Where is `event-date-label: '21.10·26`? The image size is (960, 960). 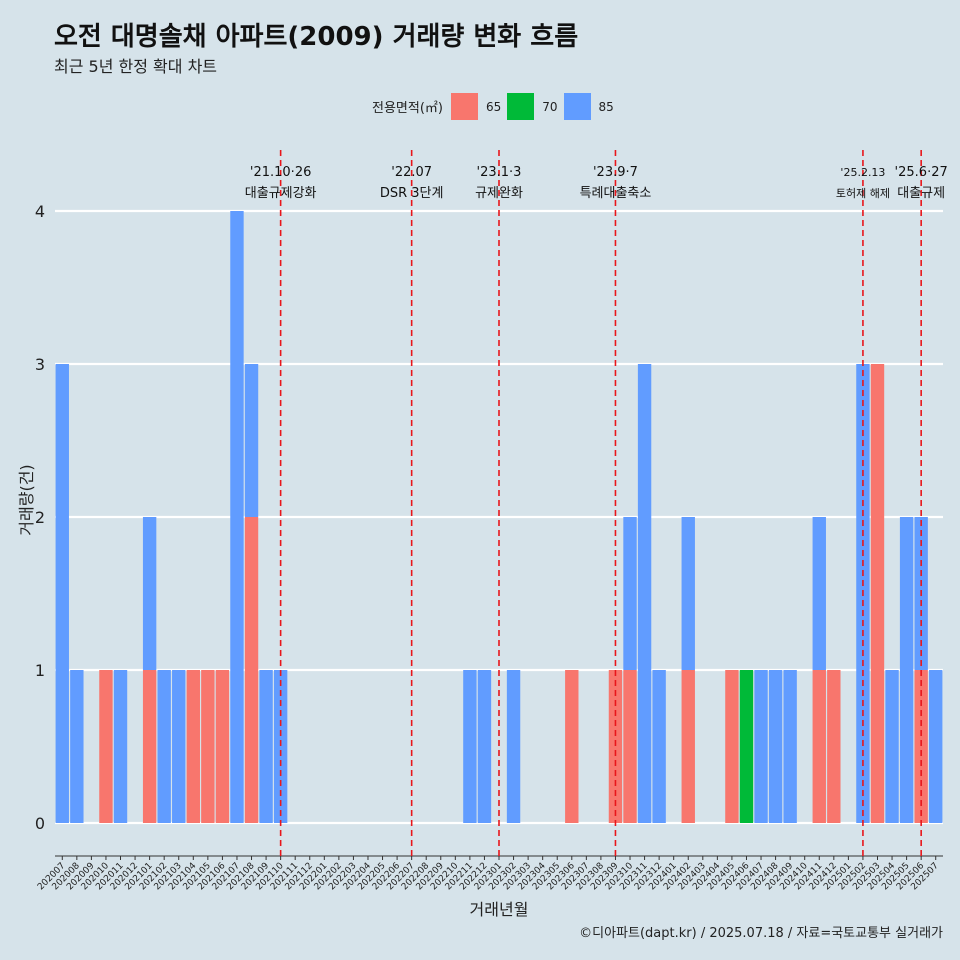
event-date-label: '21.10·26 is located at coordinates (280, 172).